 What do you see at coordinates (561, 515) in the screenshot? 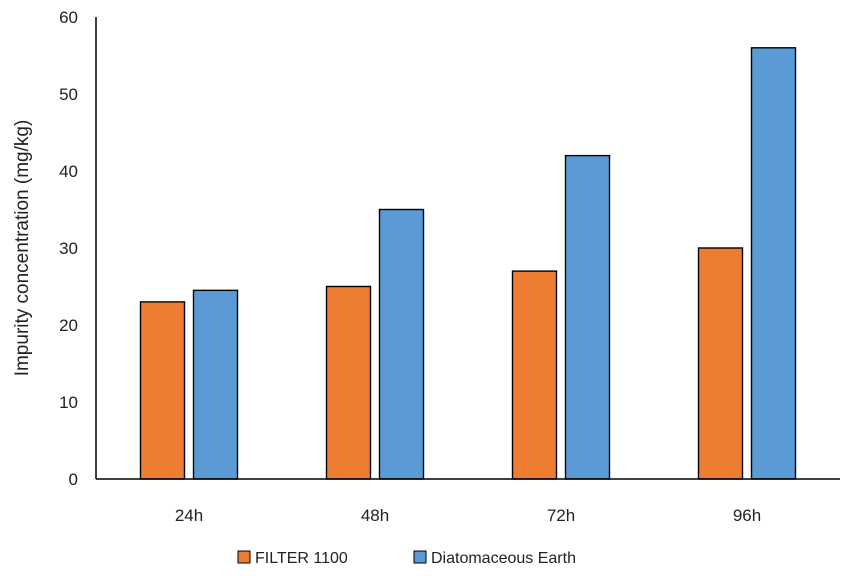
I see `x-tick-label: 72h` at bounding box center [561, 515].